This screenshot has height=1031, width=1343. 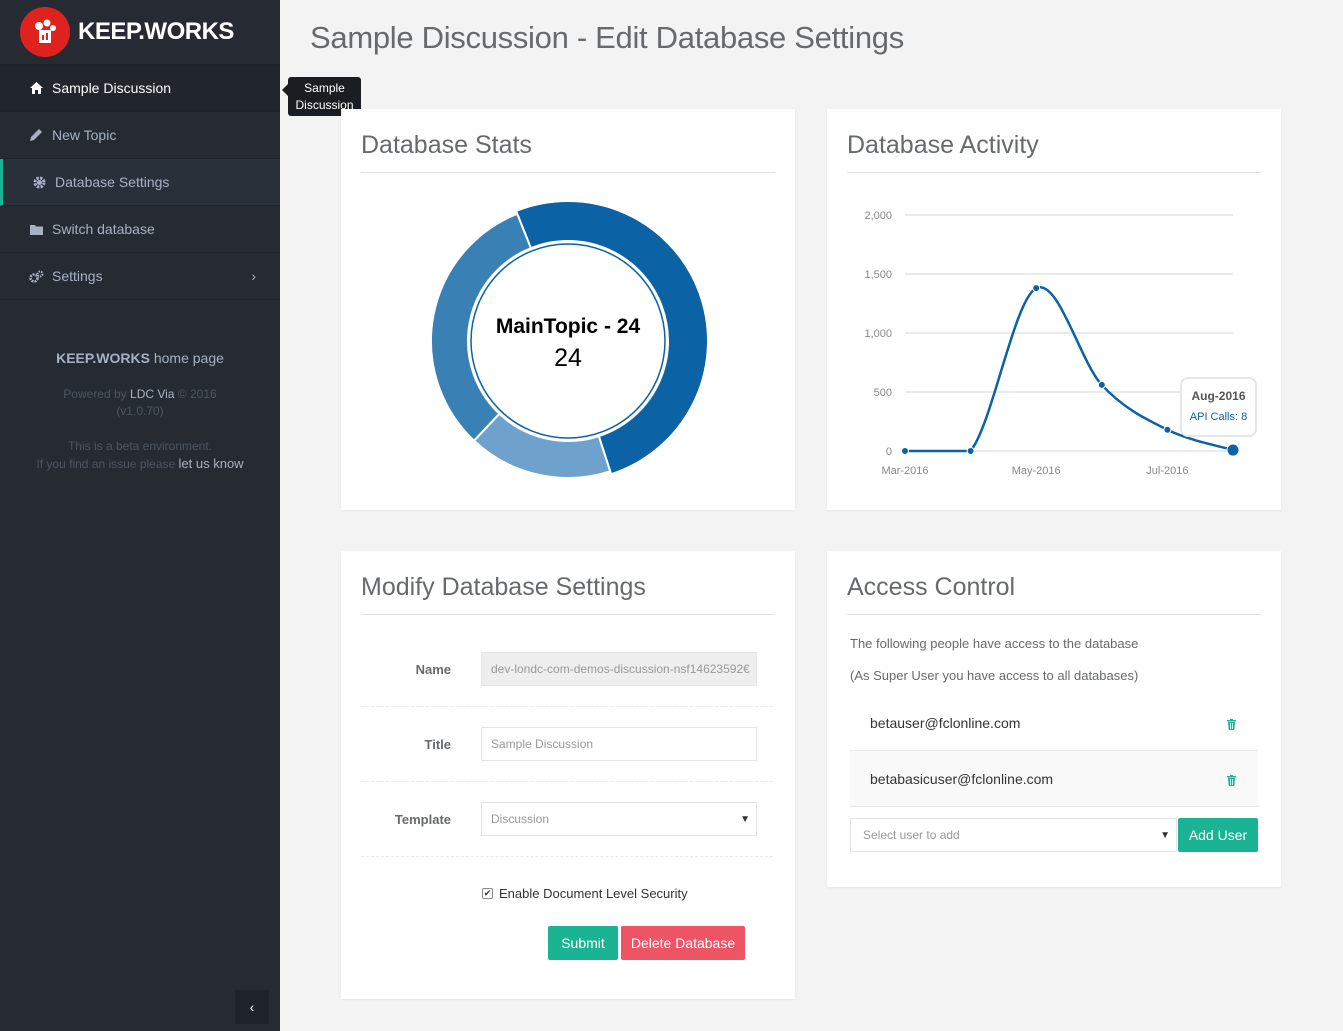 I want to click on pencil-icon, so click(x=36, y=135).